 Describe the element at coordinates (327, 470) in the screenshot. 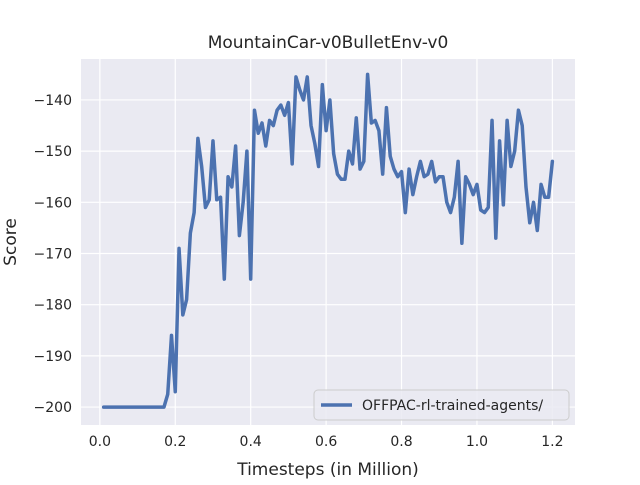

I see `x-axis-label: Timesteps (in Million)` at that location.